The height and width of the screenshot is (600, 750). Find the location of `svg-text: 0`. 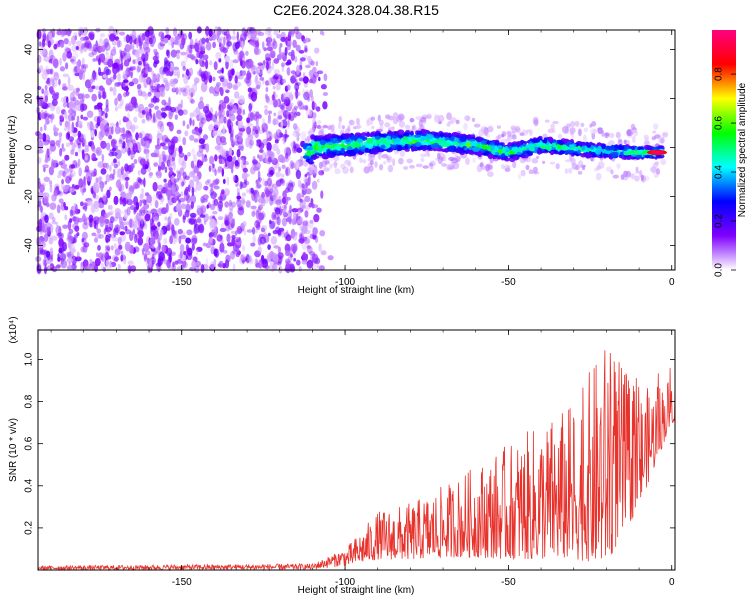

svg-text: 0 is located at coordinates (672, 282).